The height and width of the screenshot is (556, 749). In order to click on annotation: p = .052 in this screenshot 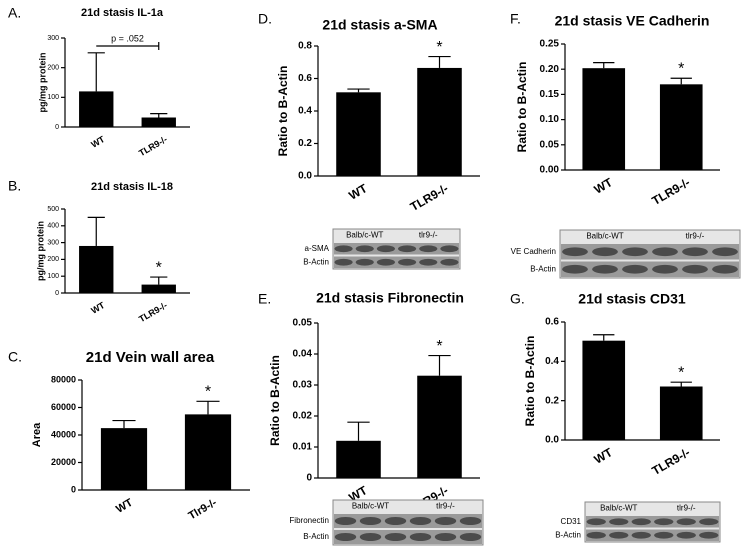, I will do `click(127, 38)`.